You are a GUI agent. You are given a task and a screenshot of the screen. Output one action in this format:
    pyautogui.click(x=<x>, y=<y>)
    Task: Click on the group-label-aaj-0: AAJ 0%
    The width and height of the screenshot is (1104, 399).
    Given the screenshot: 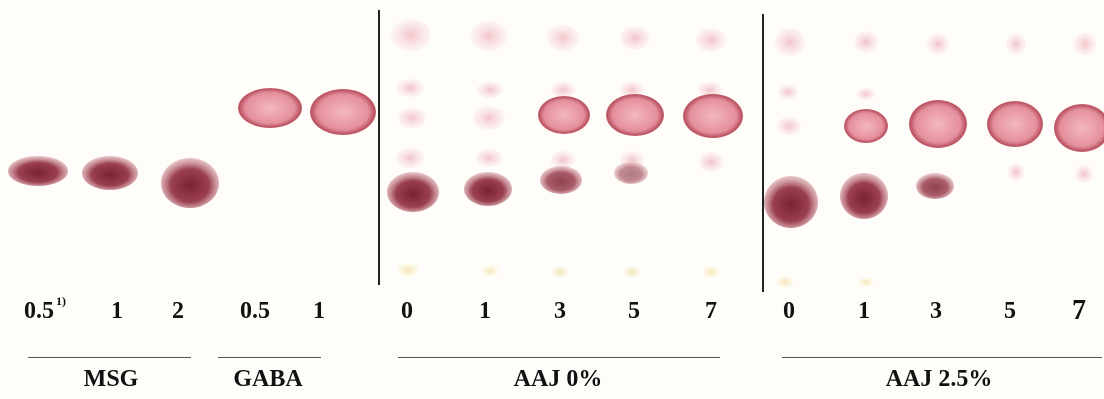 What is the action you would take?
    pyautogui.click(x=558, y=379)
    